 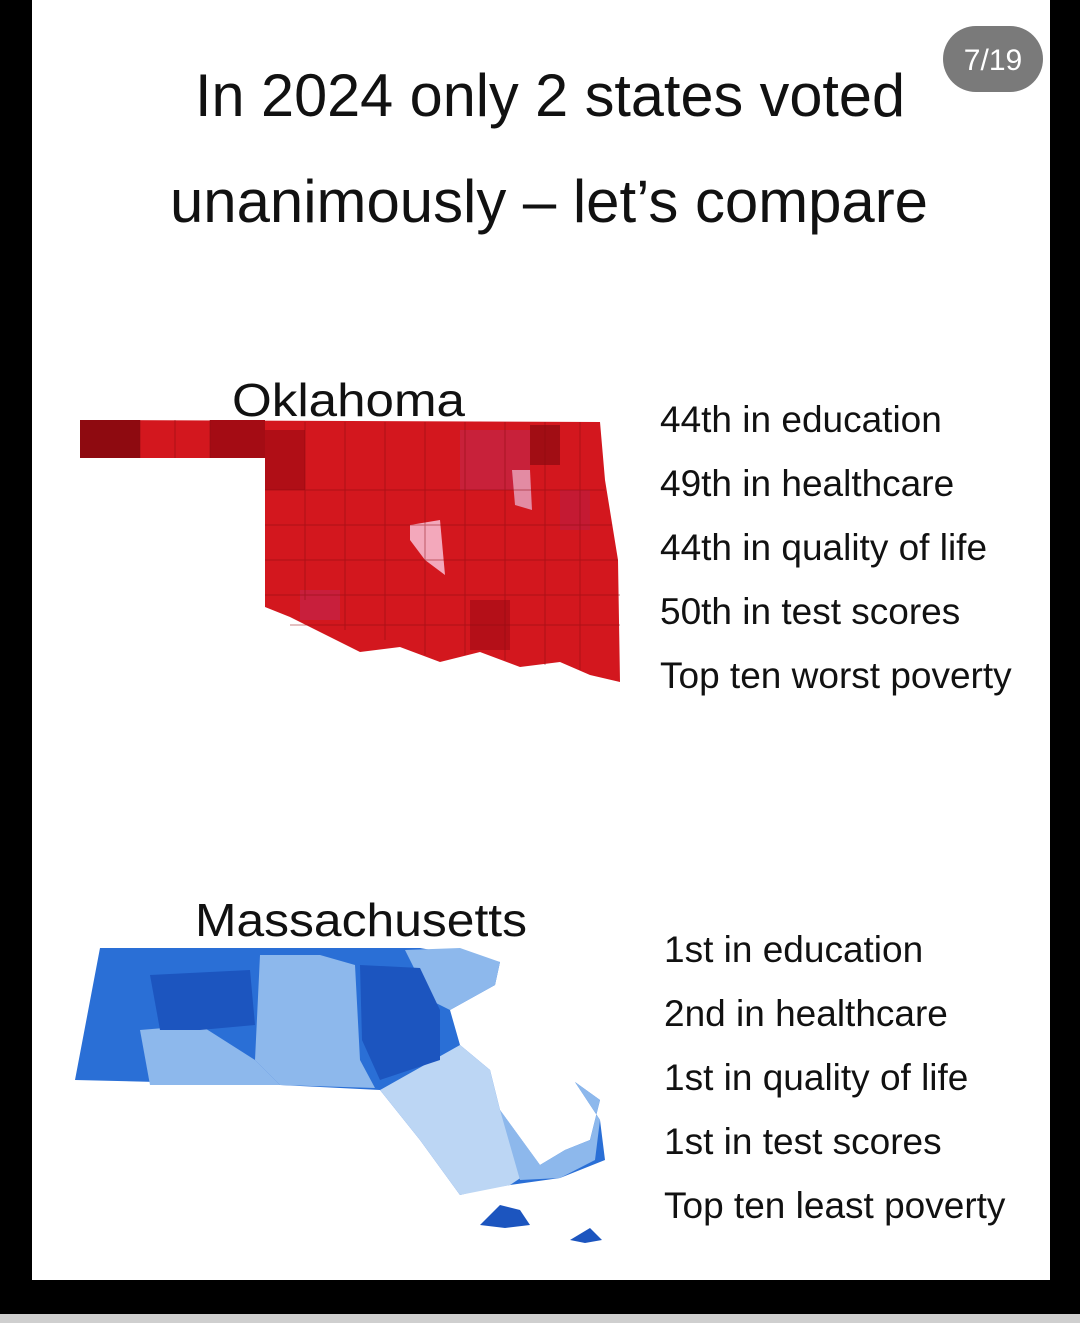 What do you see at coordinates (807, 483) in the screenshot?
I see `stat-line: 49th in healthcare` at bounding box center [807, 483].